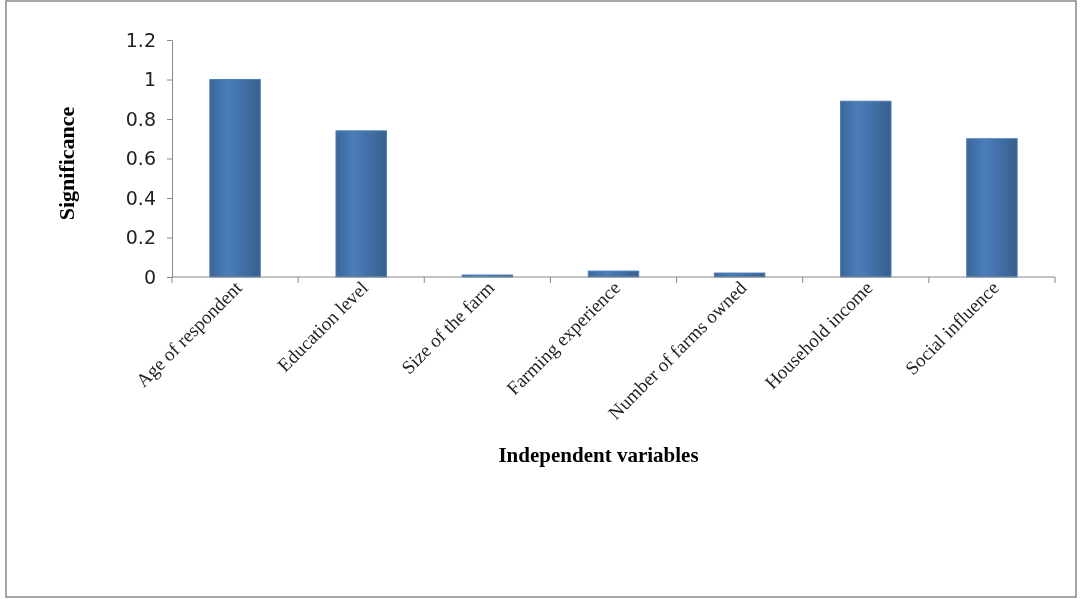  Describe the element at coordinates (140, 197) in the screenshot. I see `y-tick-label: 0.4` at that location.